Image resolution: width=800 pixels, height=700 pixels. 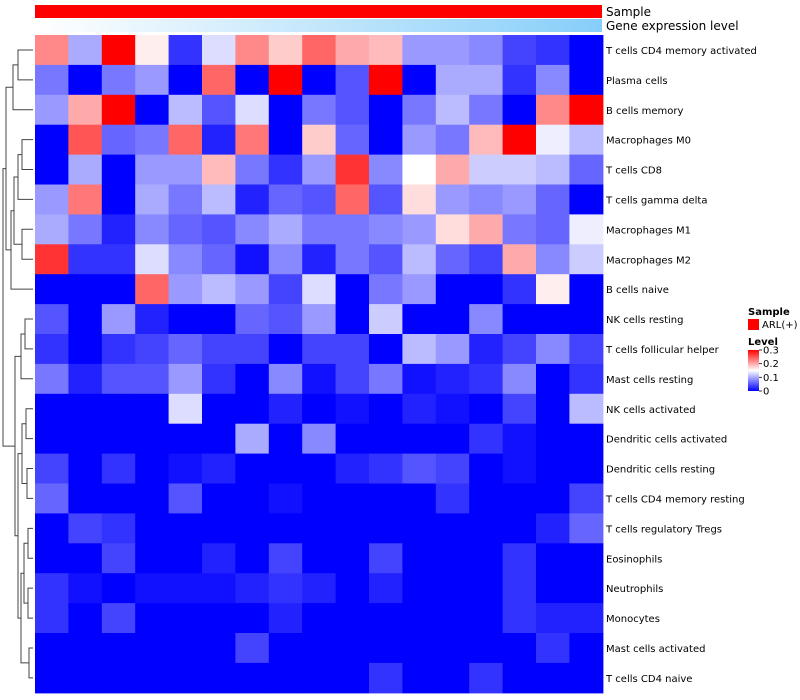 What do you see at coordinates (648, 230) in the screenshot?
I see `row-label: Macrophages M1` at bounding box center [648, 230].